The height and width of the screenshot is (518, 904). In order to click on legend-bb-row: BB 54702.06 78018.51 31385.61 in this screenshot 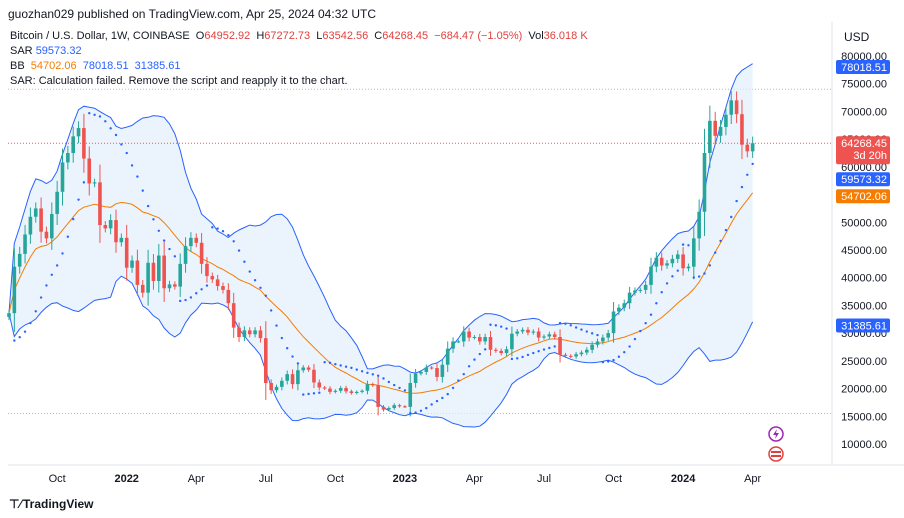, I will do `click(299, 66)`.